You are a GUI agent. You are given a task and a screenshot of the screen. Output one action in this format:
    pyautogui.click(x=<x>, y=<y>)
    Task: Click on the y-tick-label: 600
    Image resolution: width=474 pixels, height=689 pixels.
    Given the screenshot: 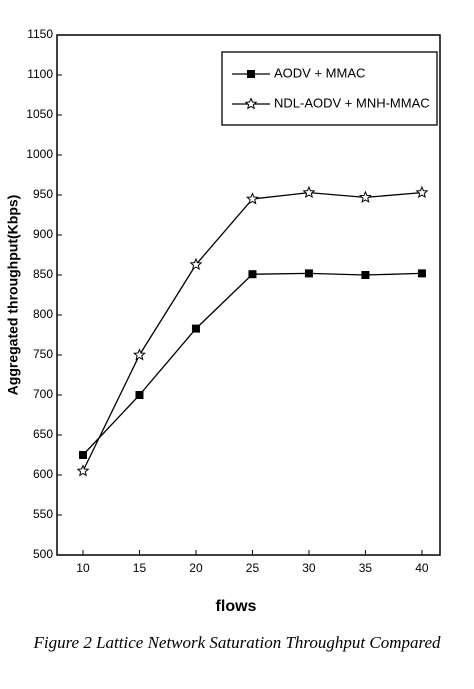 What is the action you would take?
    pyautogui.click(x=43, y=474)
    